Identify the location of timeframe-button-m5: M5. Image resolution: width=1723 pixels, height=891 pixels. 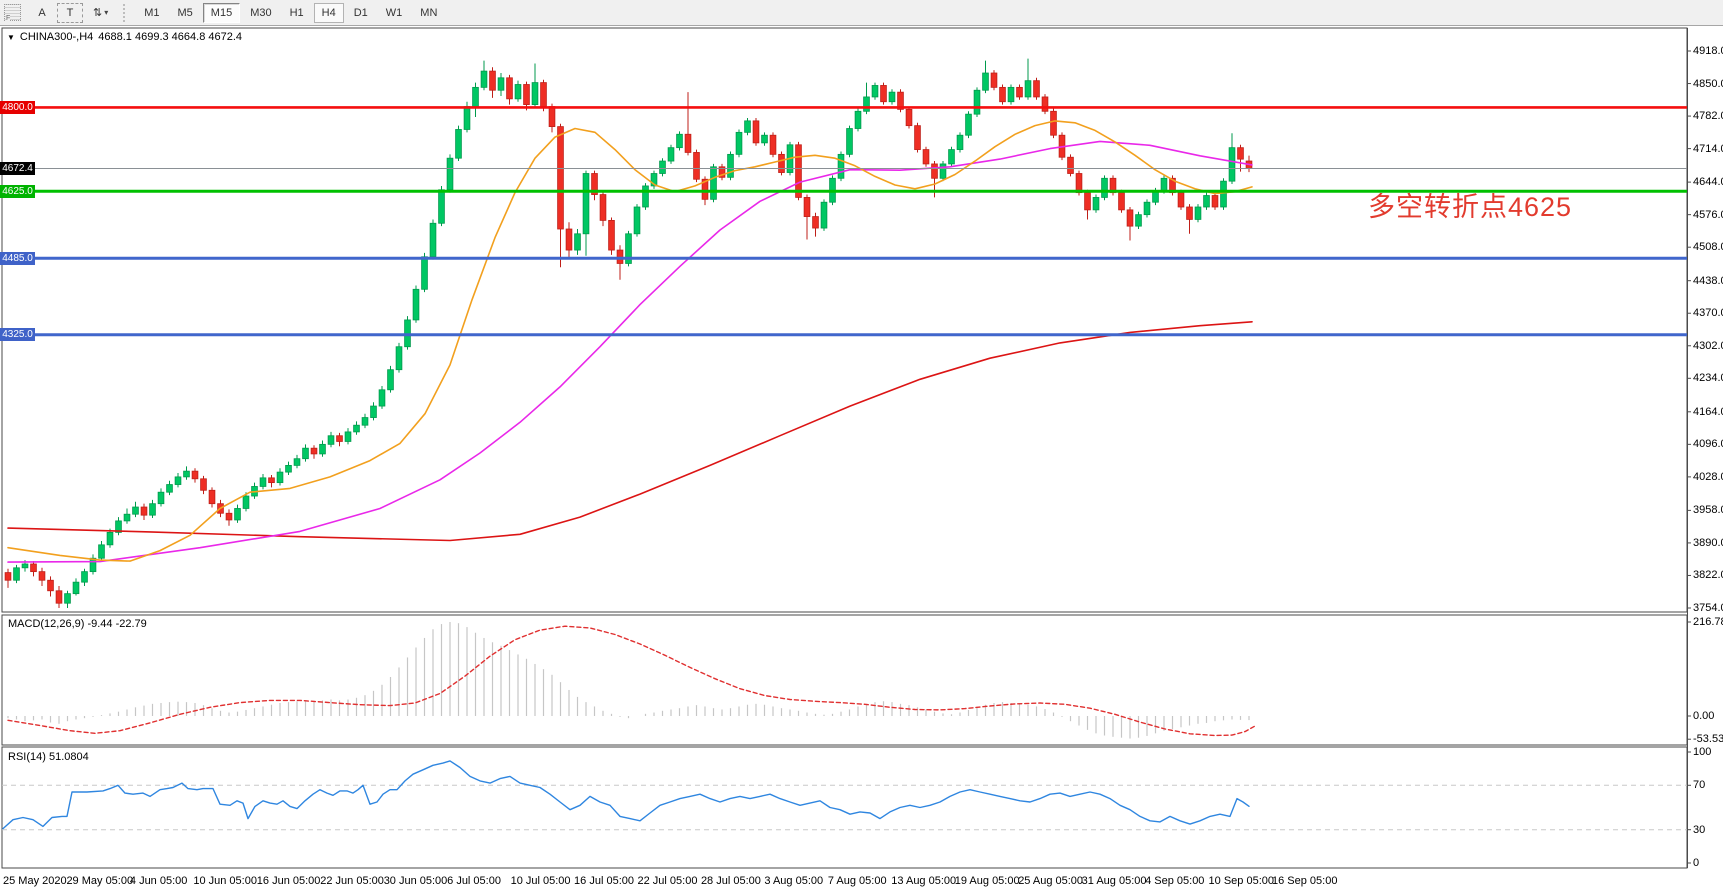
(185, 12).